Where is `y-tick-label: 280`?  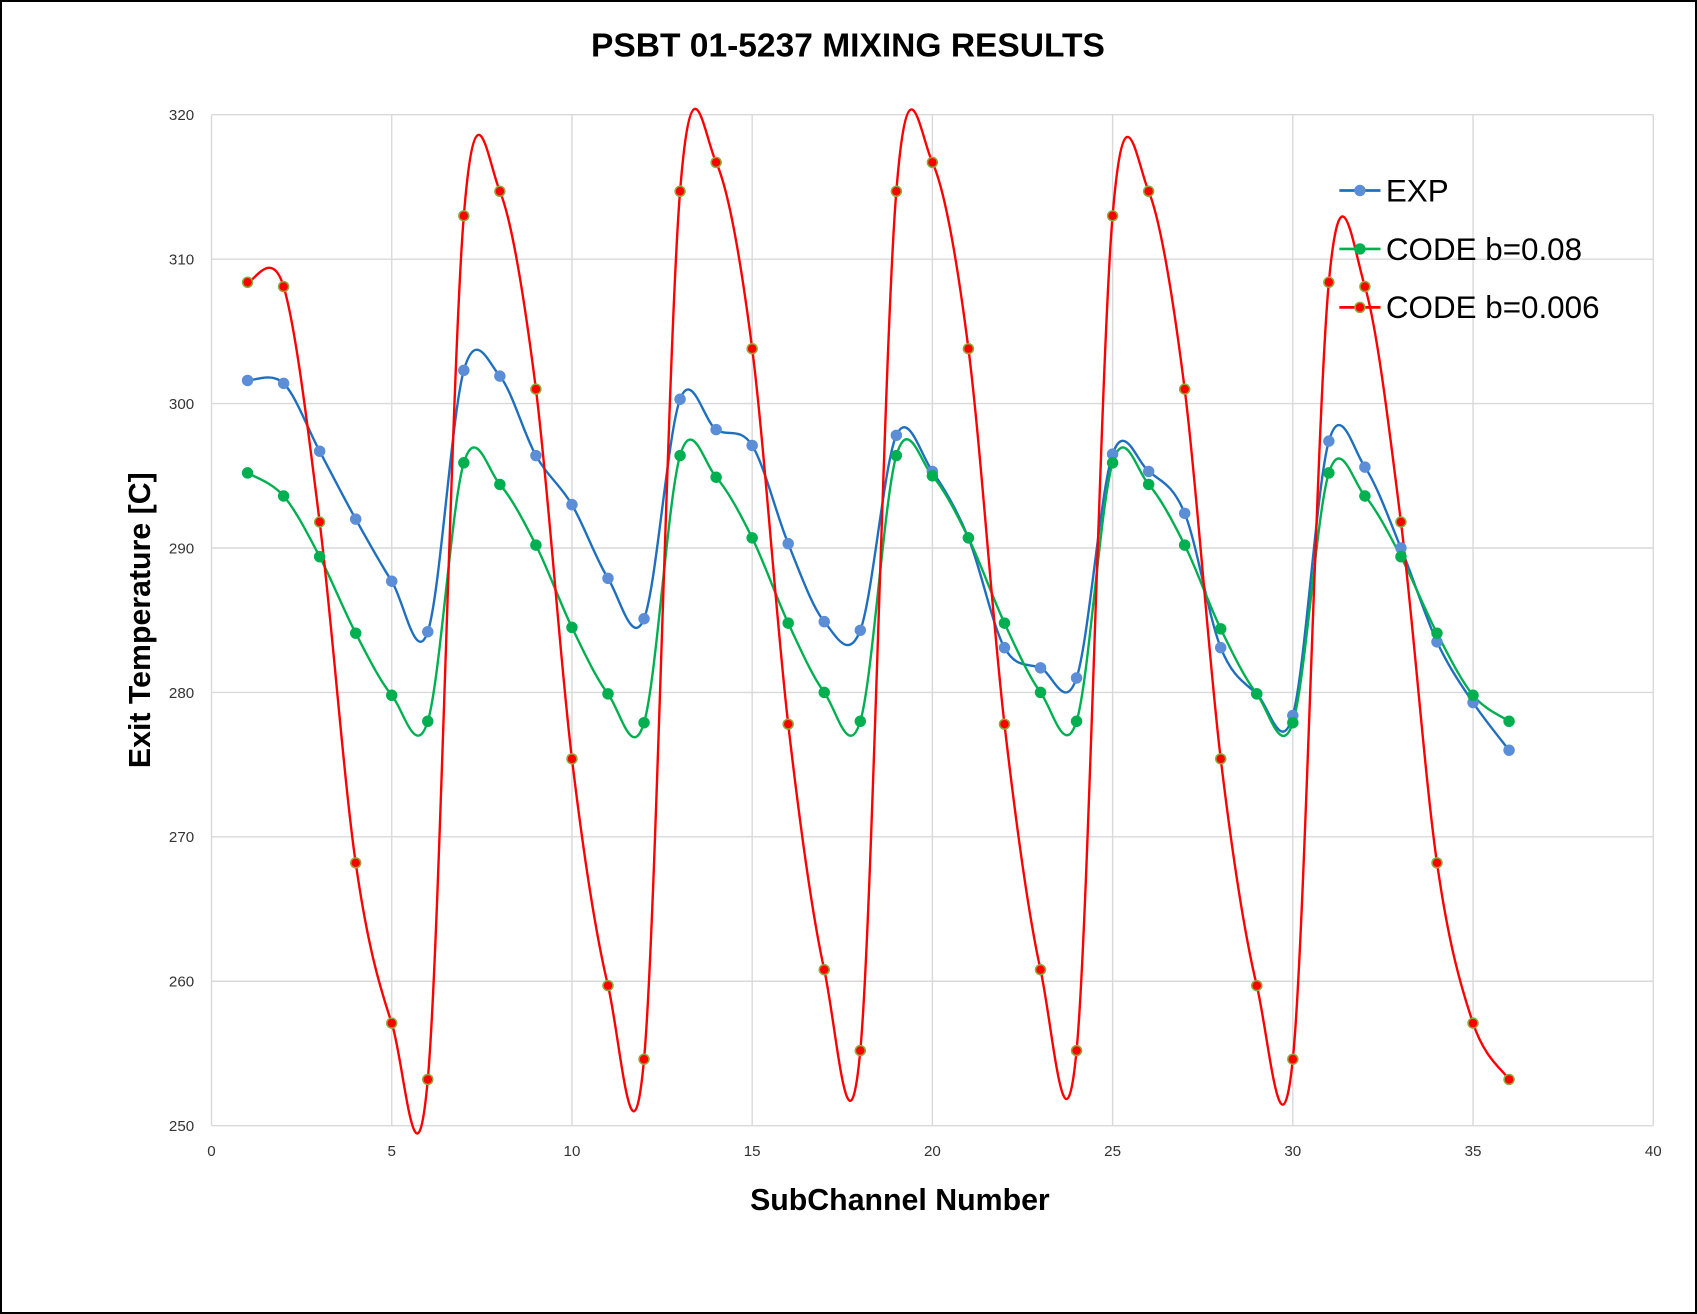
y-tick-label: 280 is located at coordinates (181, 693).